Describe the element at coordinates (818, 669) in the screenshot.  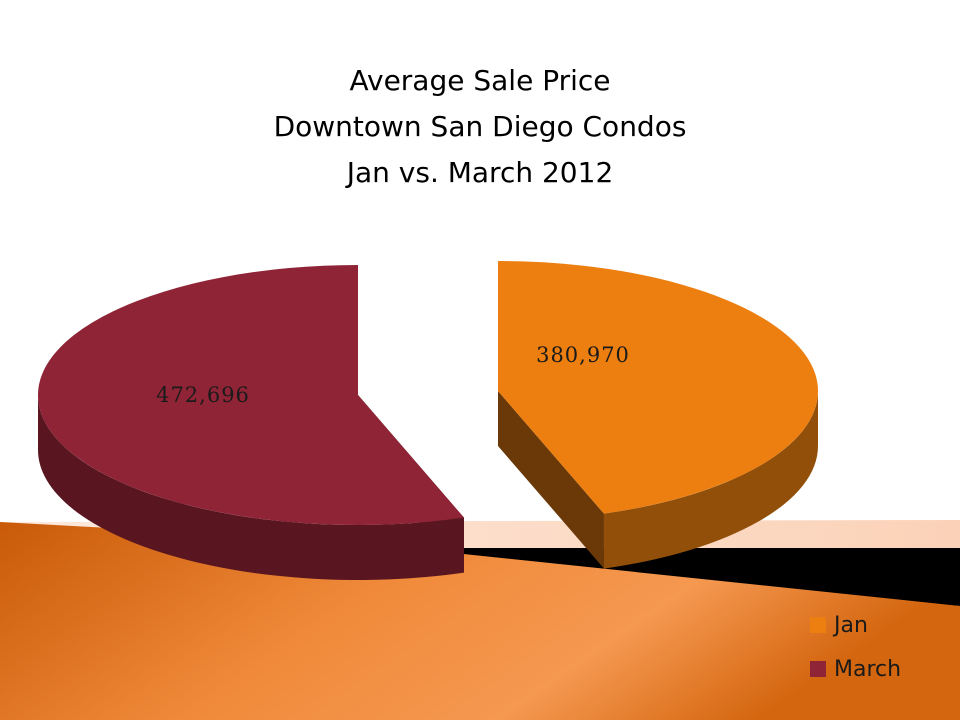
I see `legend-swatch-march` at that location.